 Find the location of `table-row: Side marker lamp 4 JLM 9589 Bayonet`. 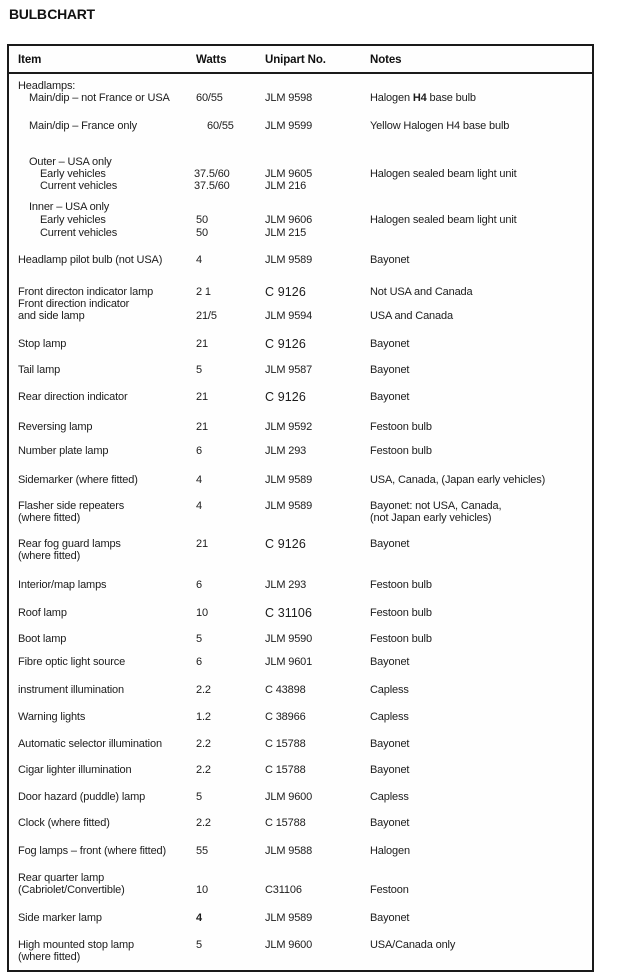

table-row: Side marker lamp 4 JLM 9589 Bayonet is located at coordinates (300, 918).